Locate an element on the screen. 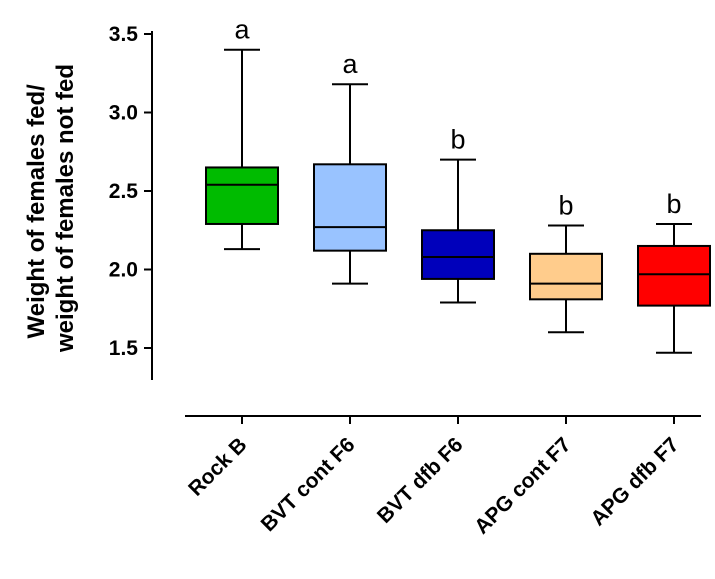 Image resolution: width=715 pixels, height=579 pixels. y-tick-label: 3.5 is located at coordinates (124, 34).